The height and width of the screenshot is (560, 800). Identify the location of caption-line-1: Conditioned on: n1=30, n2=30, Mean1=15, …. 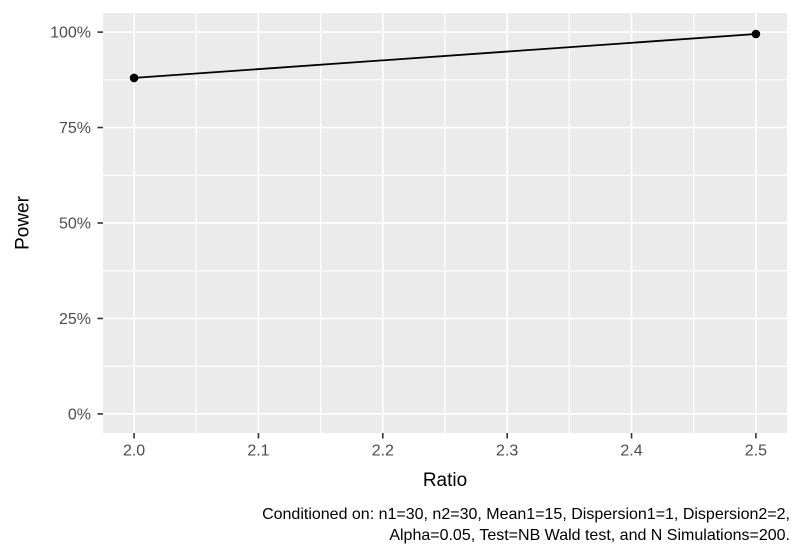
(526, 514).